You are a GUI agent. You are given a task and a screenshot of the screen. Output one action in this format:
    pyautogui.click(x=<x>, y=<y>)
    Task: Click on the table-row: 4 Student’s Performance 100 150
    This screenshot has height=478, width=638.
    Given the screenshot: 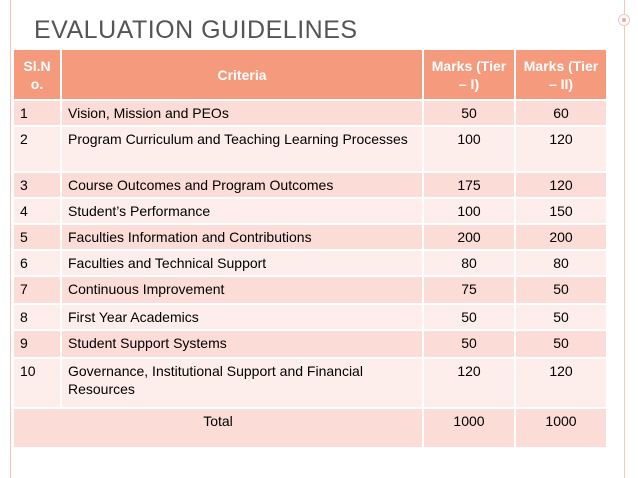 What is the action you would take?
    pyautogui.click(x=311, y=211)
    